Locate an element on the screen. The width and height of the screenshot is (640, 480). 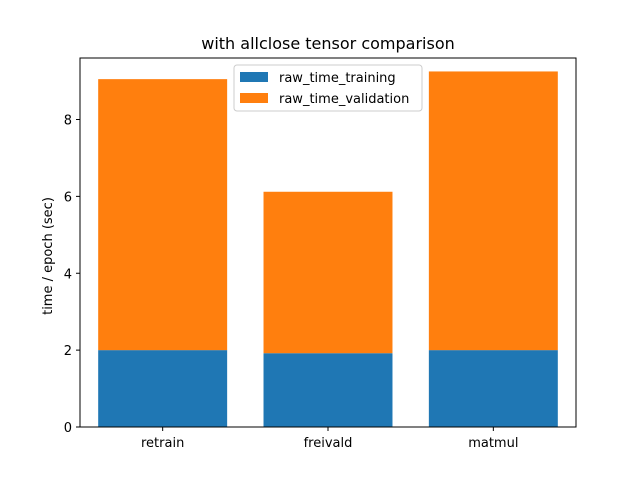
x-tick-label-retrain: retrain is located at coordinates (162, 443).